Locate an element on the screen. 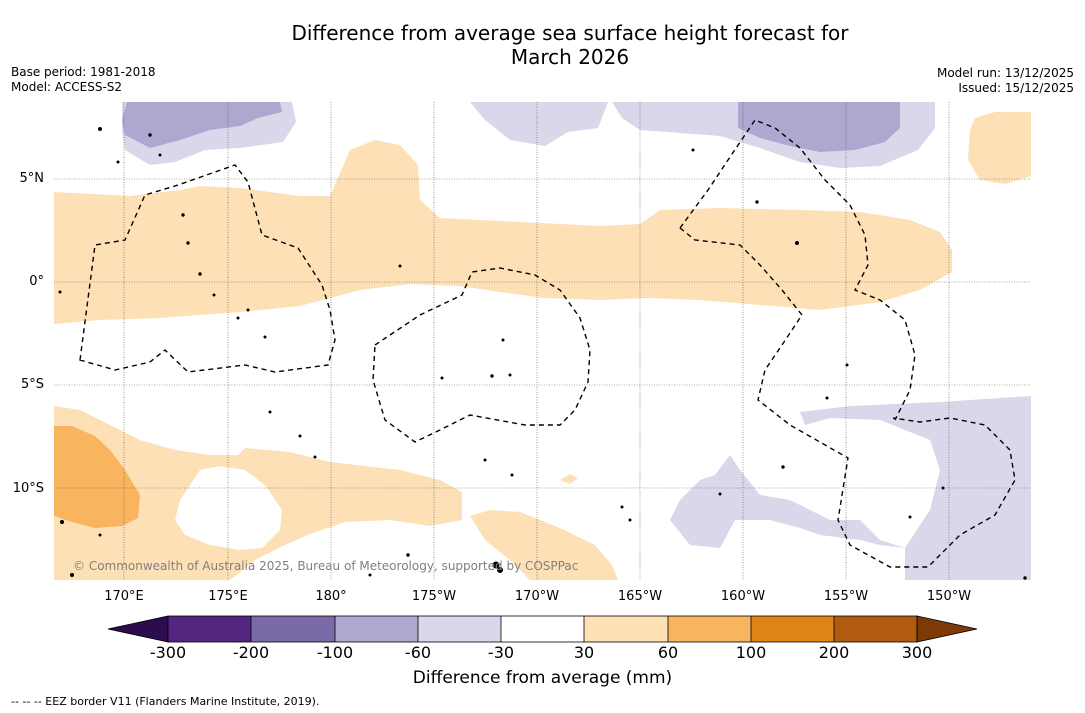 The height and width of the screenshot is (713, 1085). colorbar-extend-low is located at coordinates (138, 629).